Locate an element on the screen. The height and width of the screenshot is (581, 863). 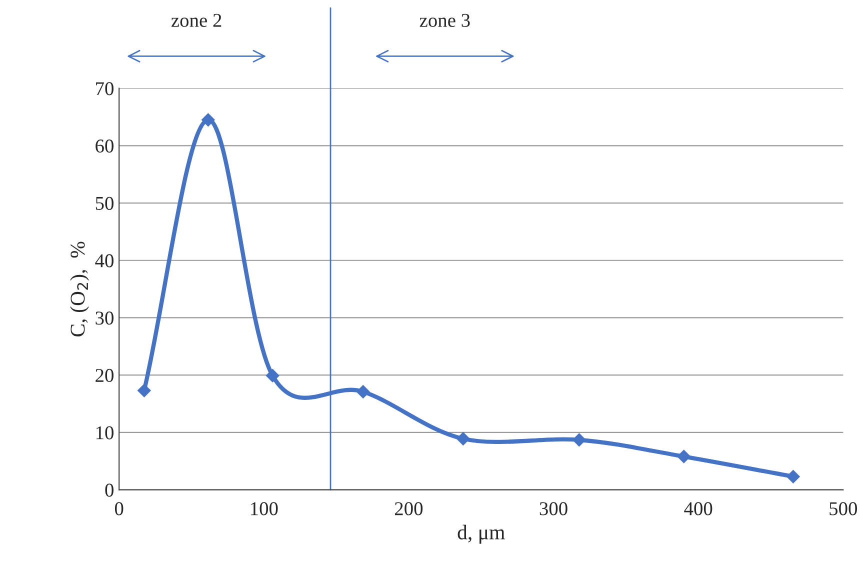
x-tick-label: 200 is located at coordinates (408, 509).